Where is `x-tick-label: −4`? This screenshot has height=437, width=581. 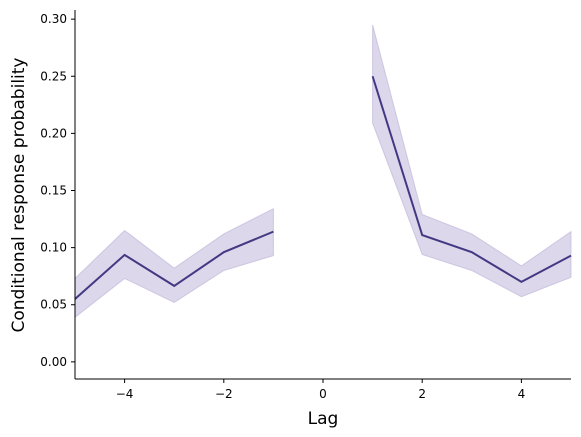 x-tick-label: −4 is located at coordinates (125, 394).